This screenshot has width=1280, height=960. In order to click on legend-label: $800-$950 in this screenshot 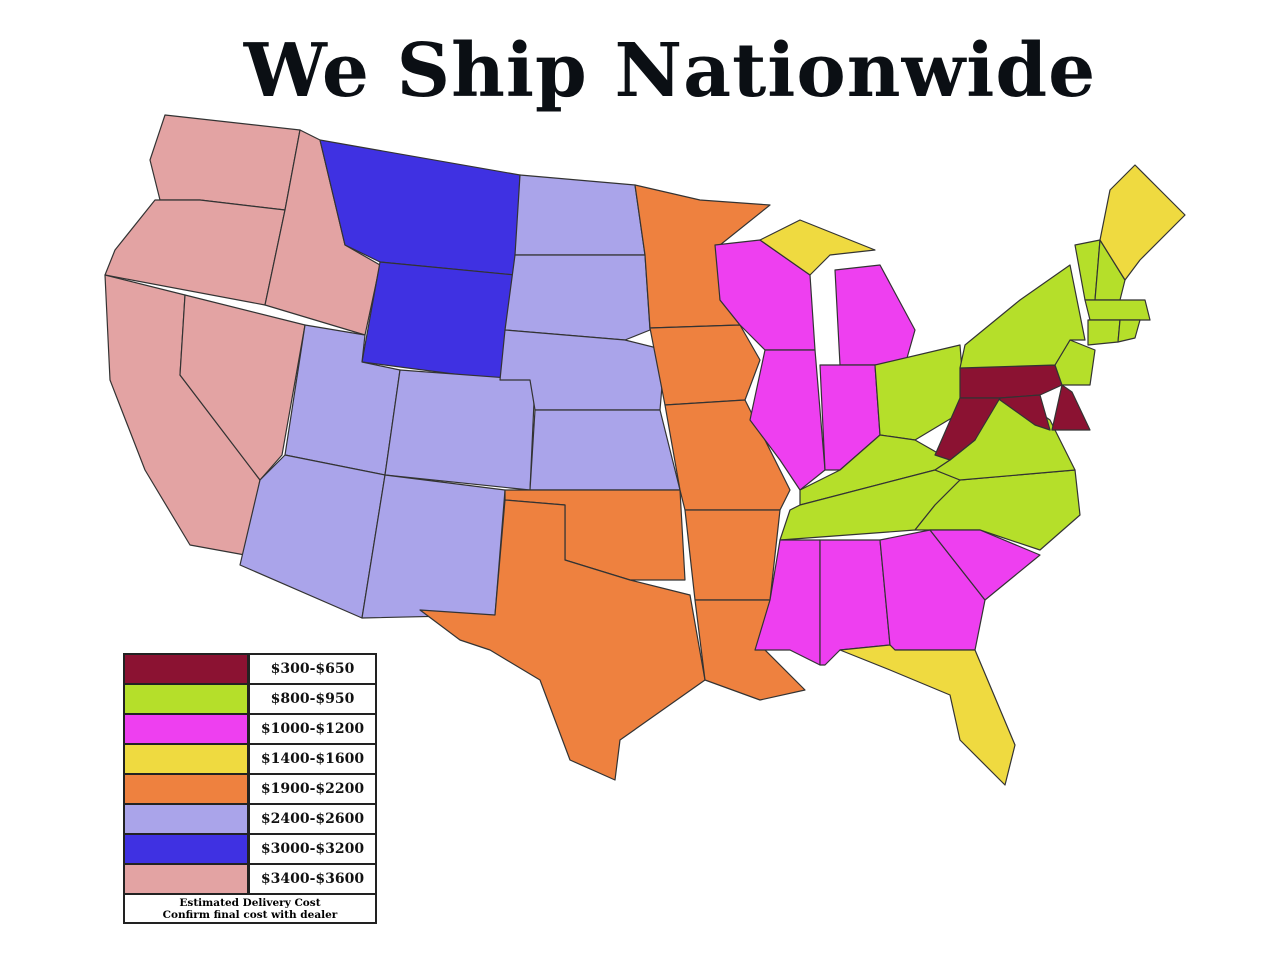, I will do `click(312, 699)`.